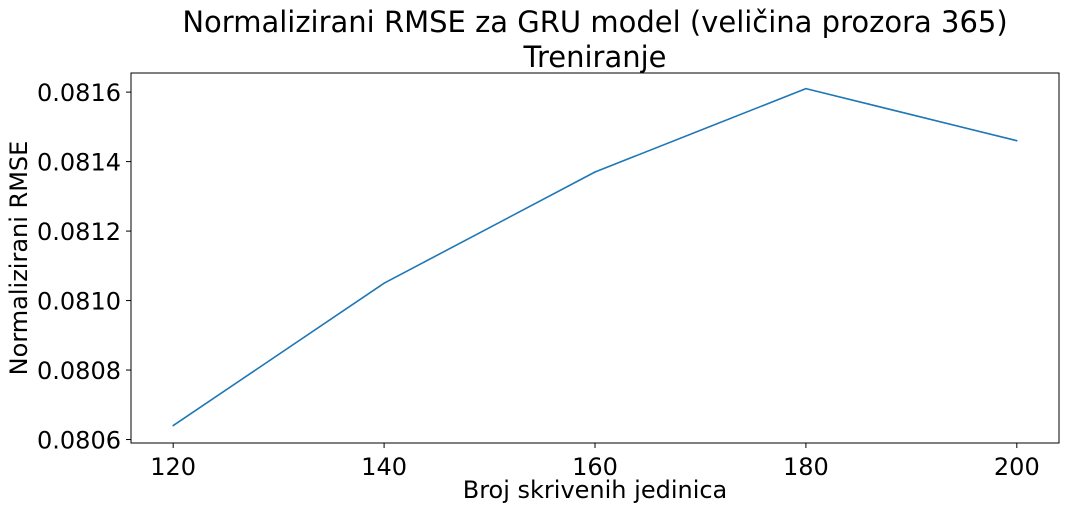 The image size is (1067, 510). I want to click on x-tick-label: 200, so click(1017, 467).